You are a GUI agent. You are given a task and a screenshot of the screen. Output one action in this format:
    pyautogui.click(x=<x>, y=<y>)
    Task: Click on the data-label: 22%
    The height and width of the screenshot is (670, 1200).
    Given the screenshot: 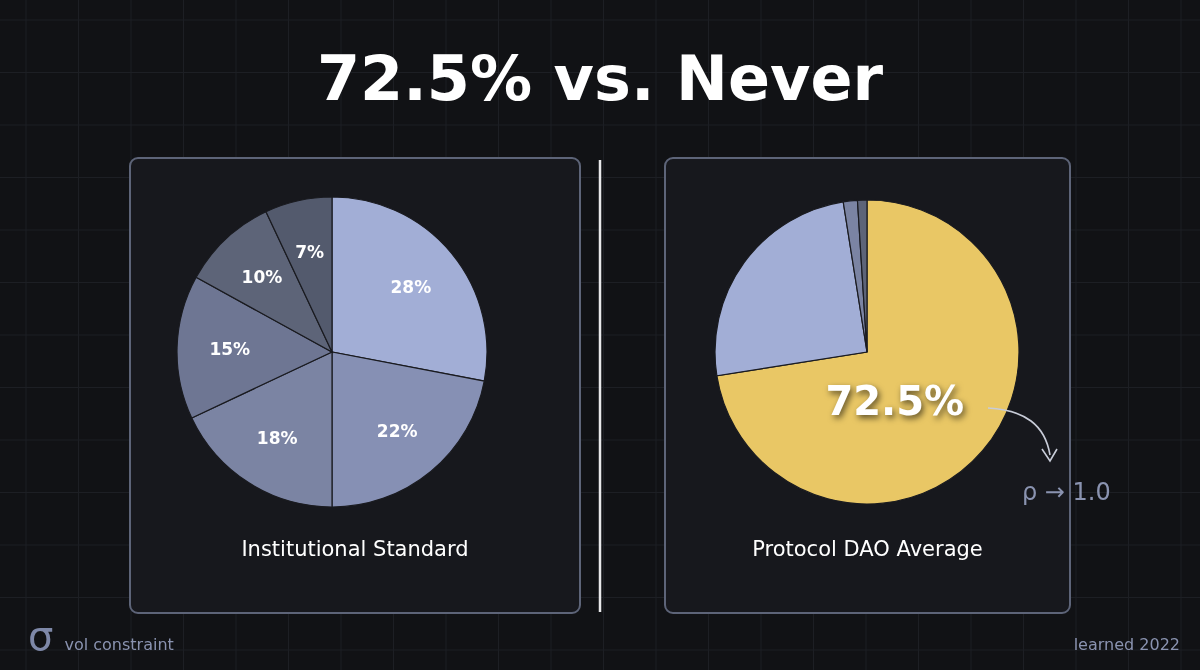 What is the action you would take?
    pyautogui.click(x=397, y=430)
    